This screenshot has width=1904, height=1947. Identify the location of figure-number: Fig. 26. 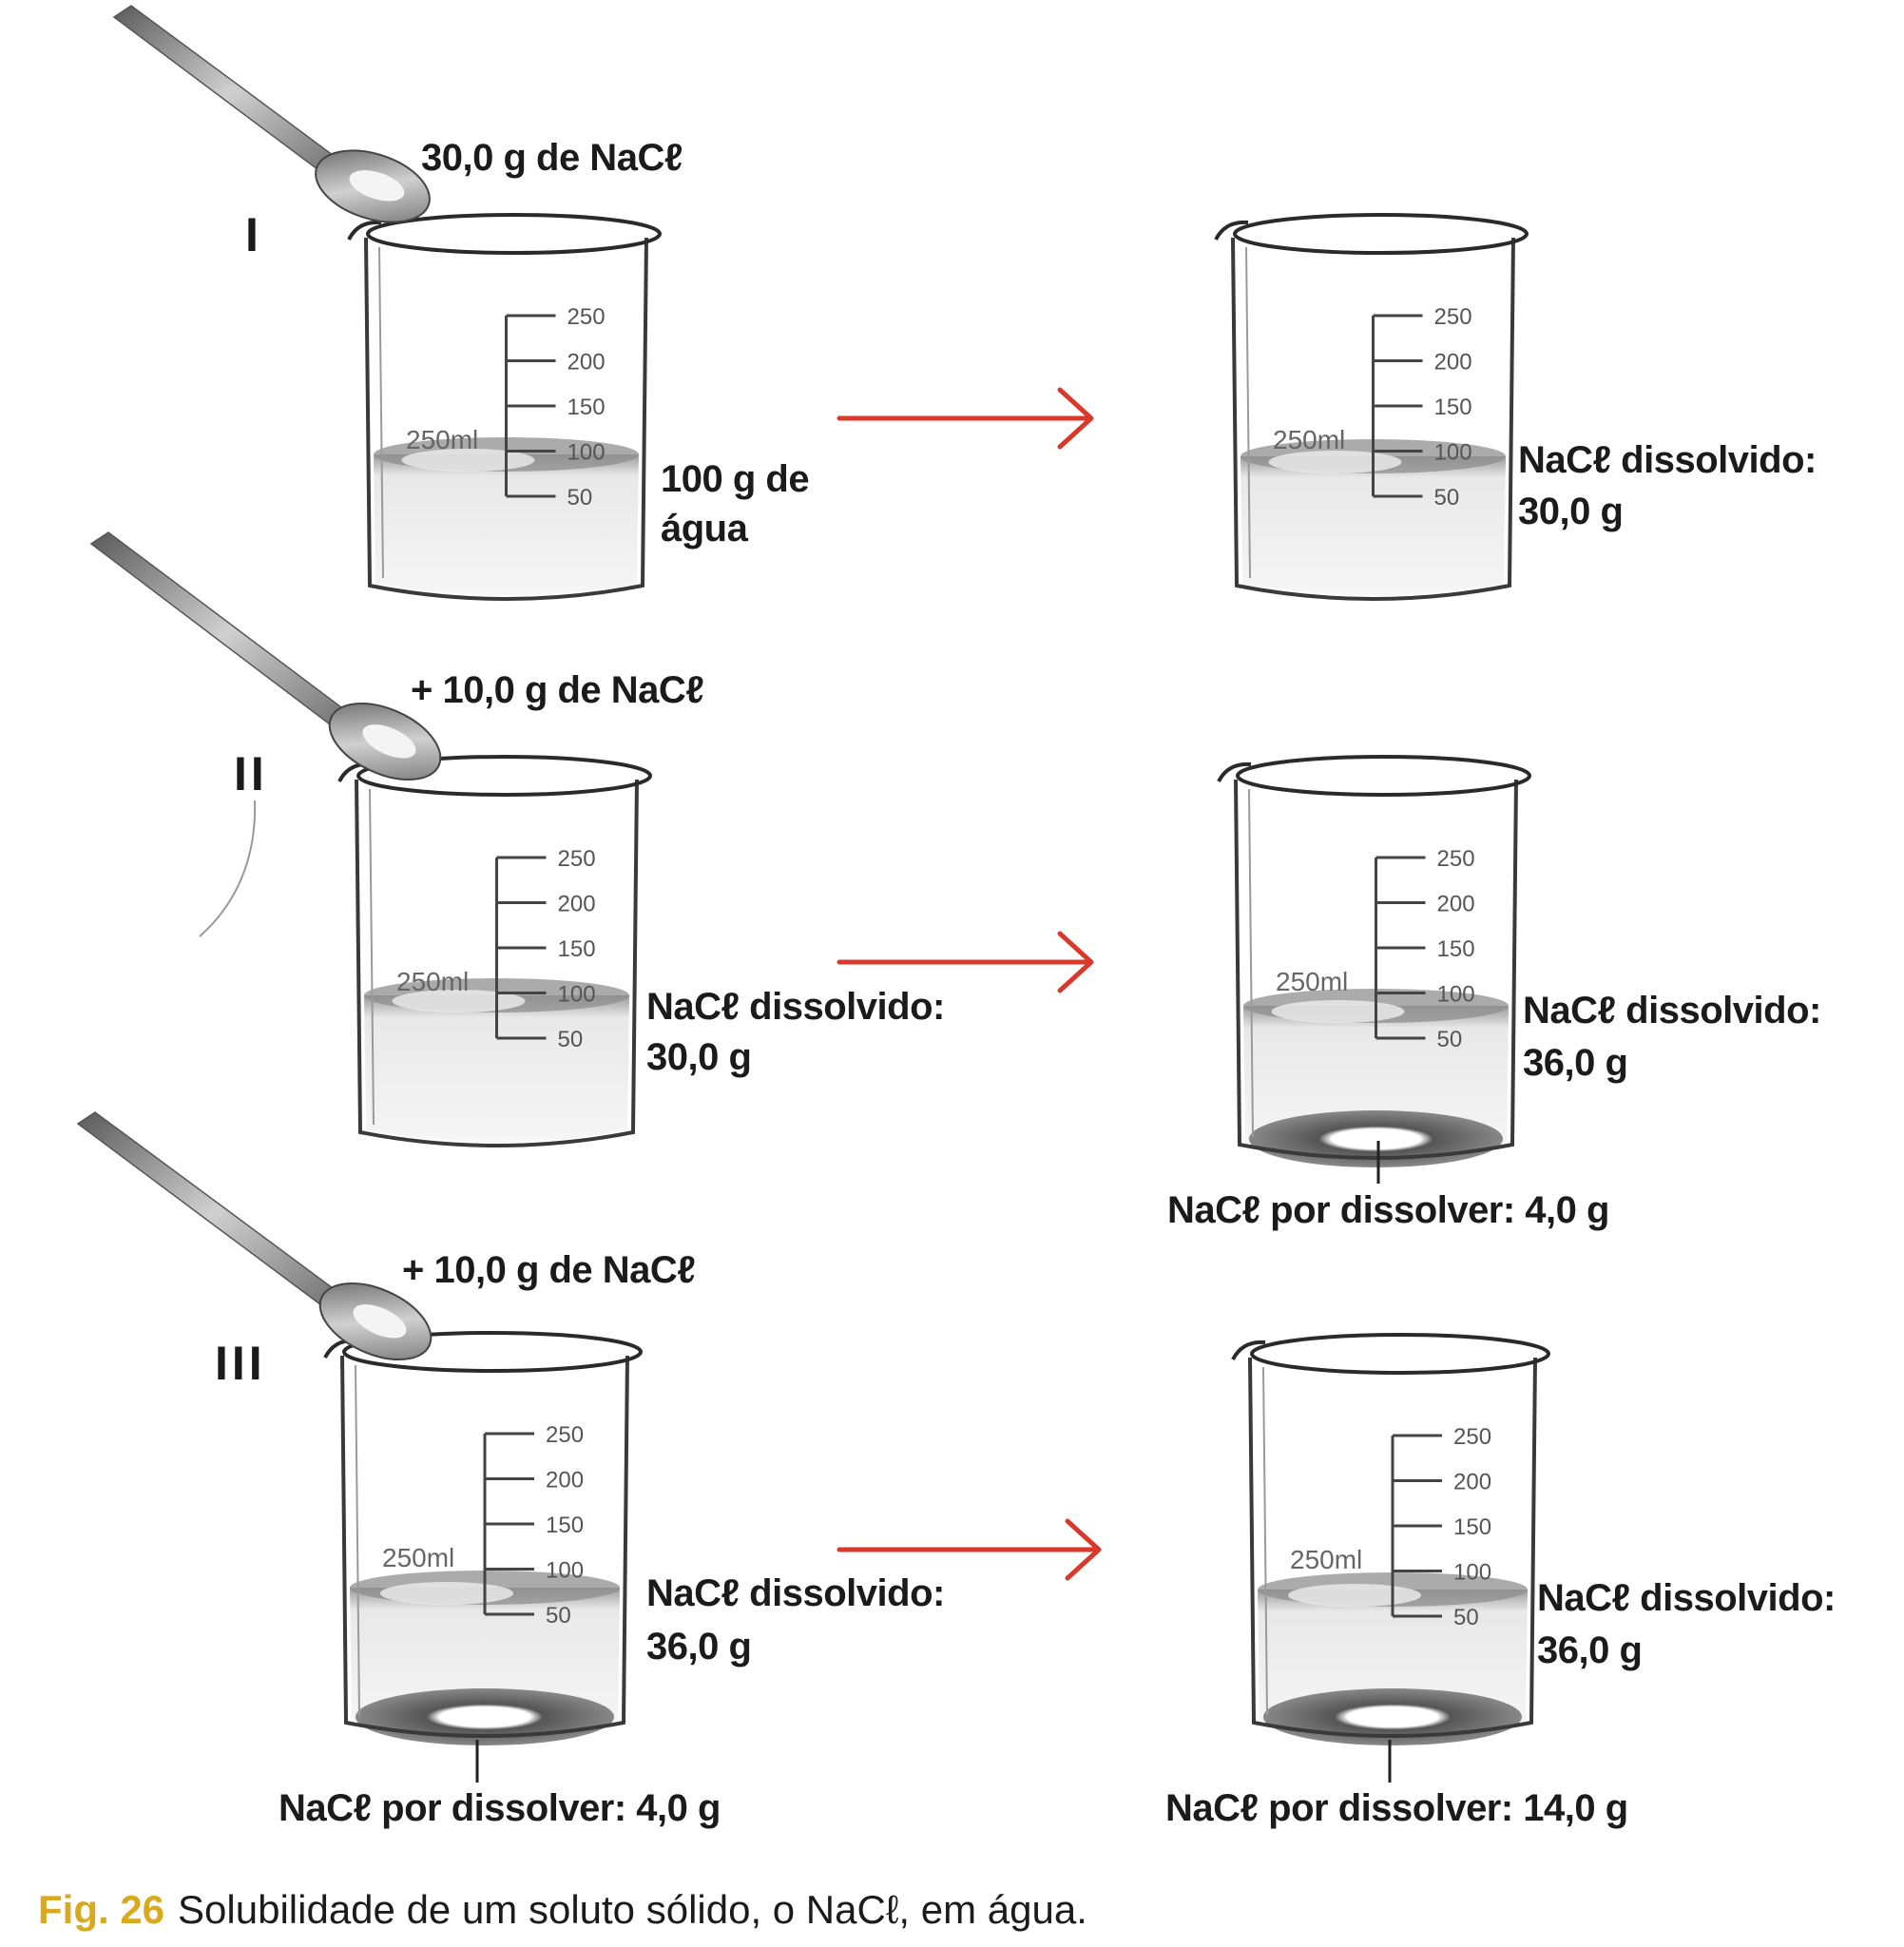
(101, 1909).